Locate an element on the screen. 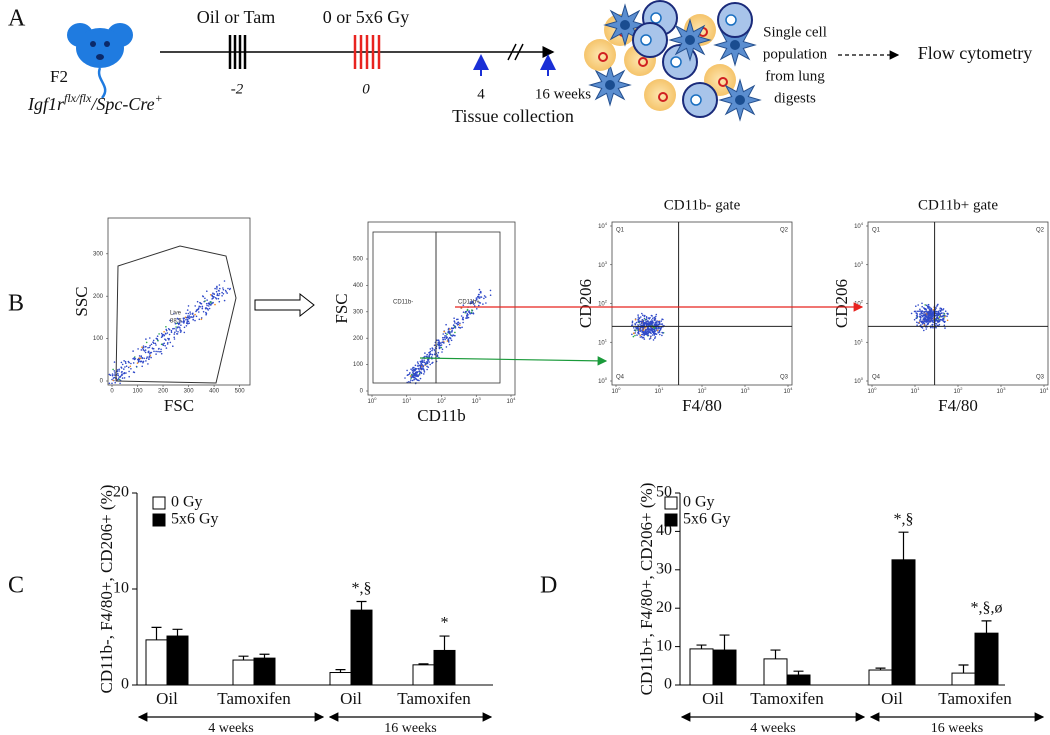  tick-label: 300 is located at coordinates (98, 254).